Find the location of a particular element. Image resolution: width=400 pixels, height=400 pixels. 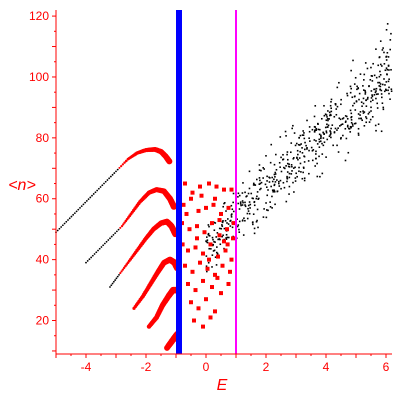

y-tick-label: 40 is located at coordinates (43, 260).